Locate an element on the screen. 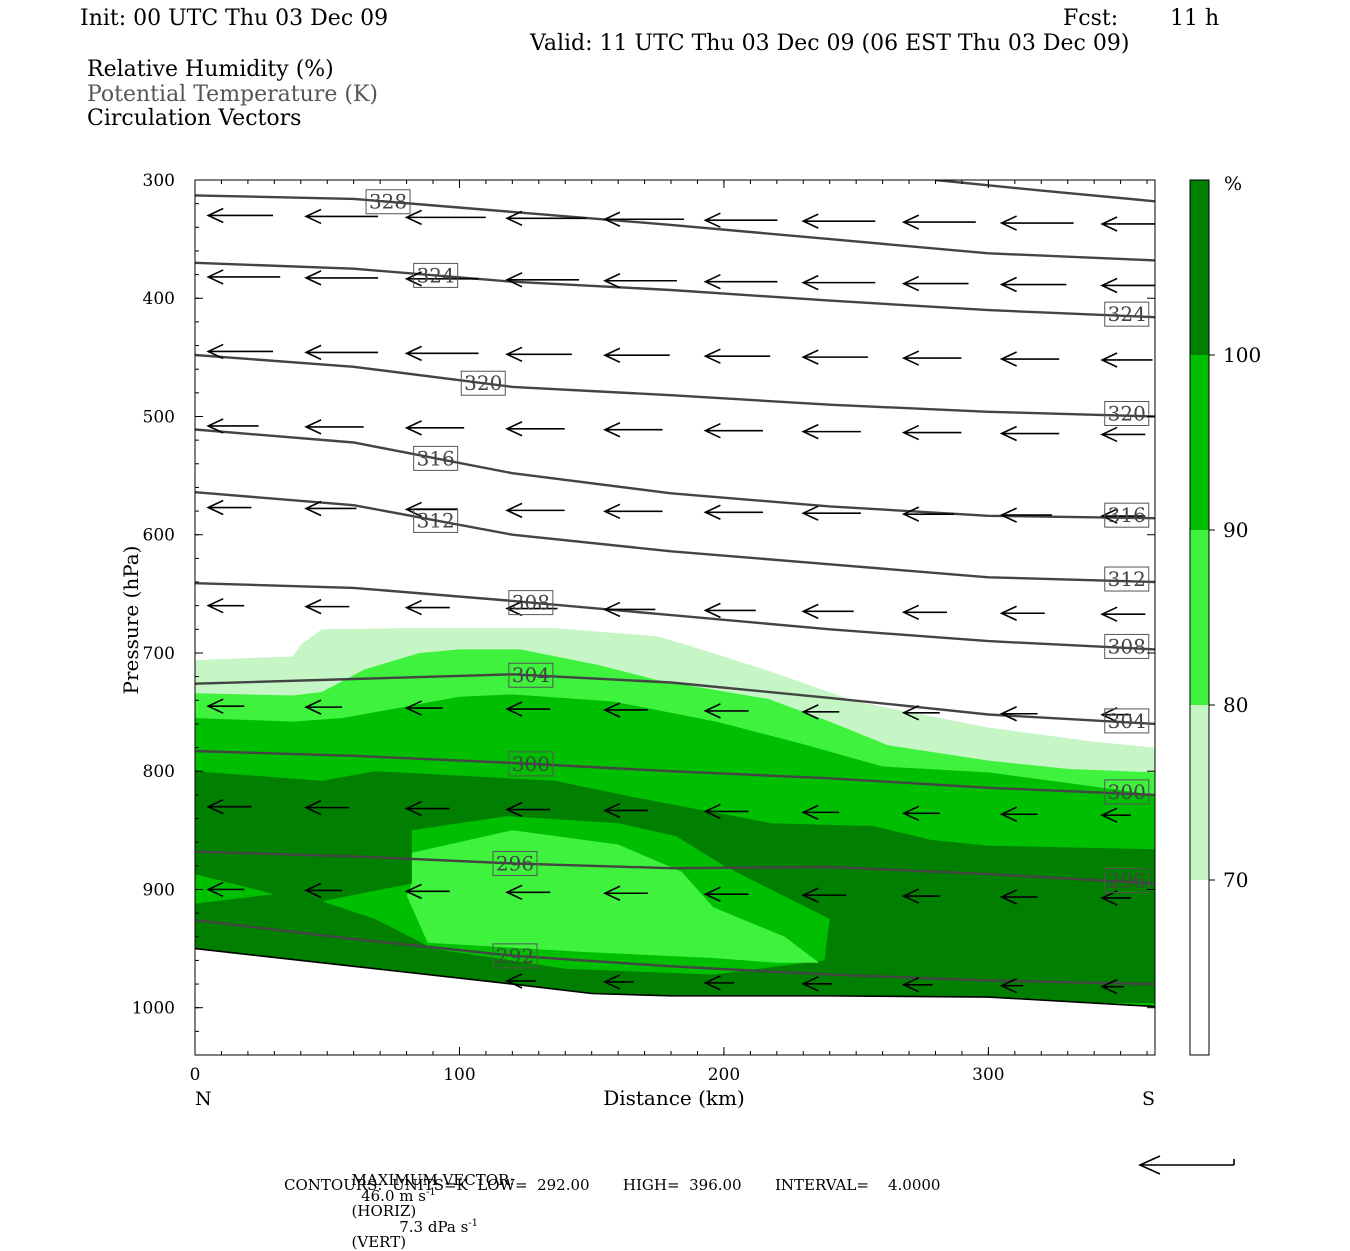 The width and height of the screenshot is (1350, 1251). theta-label-328: 328 is located at coordinates (388, 202).